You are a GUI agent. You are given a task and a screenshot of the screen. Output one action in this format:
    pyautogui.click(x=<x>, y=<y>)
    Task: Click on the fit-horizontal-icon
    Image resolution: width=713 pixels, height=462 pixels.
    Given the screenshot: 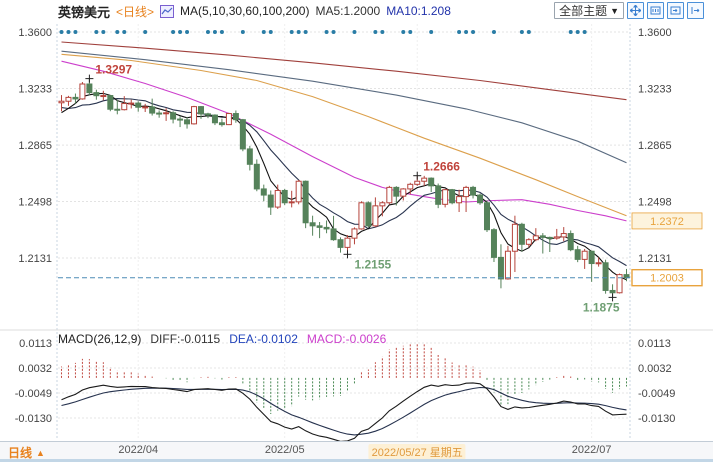 What is the action you would take?
    pyautogui.click(x=675, y=10)
    